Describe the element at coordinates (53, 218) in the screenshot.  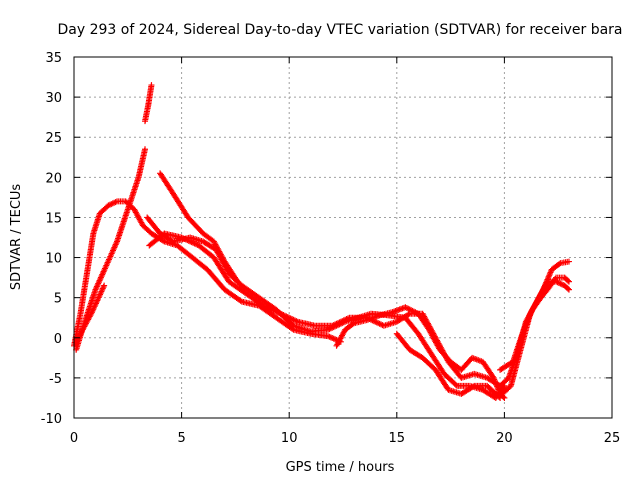
I see `y-tick-label: 15` at that location.